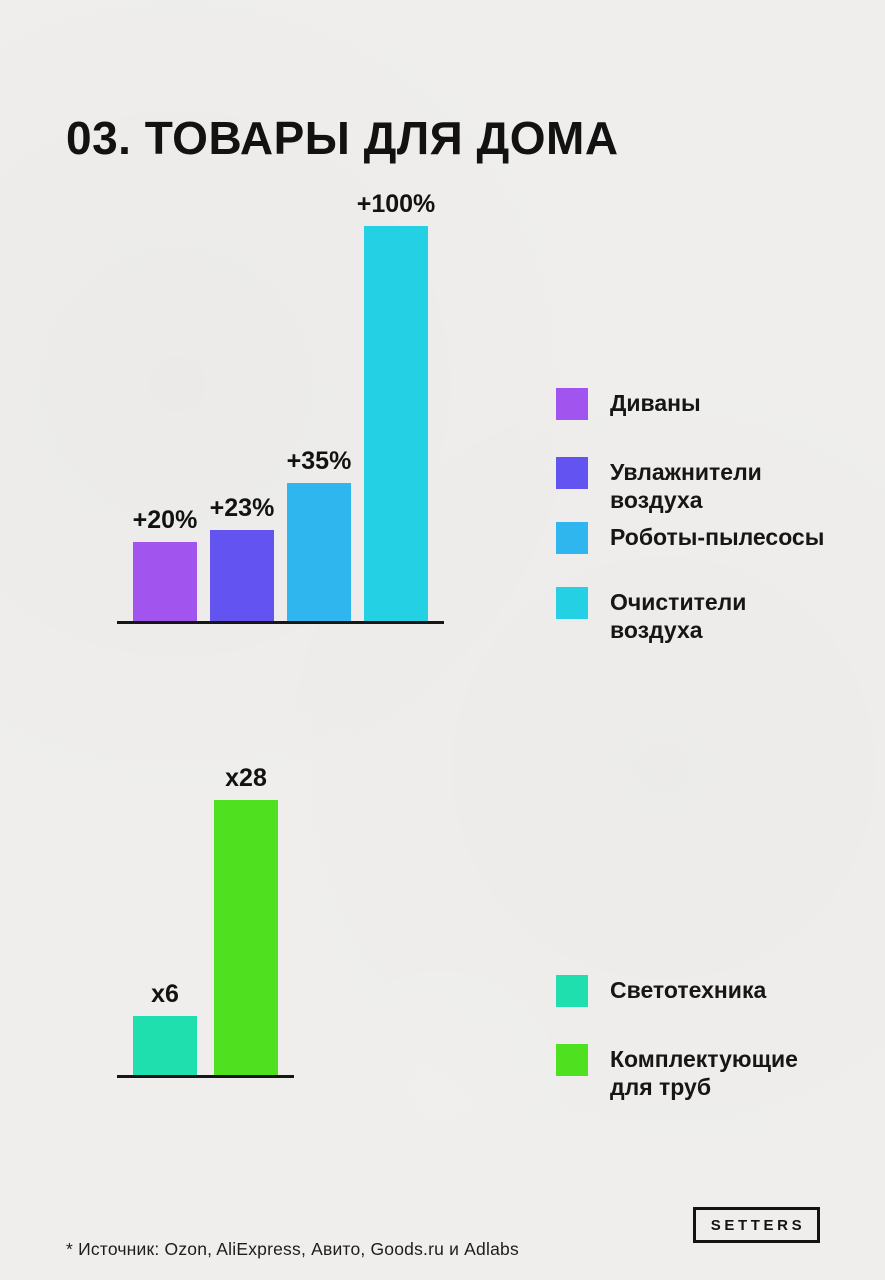 This screenshot has width=885, height=1280. What do you see at coordinates (655, 403) in the screenshot?
I see `legend-label: Диваны` at bounding box center [655, 403].